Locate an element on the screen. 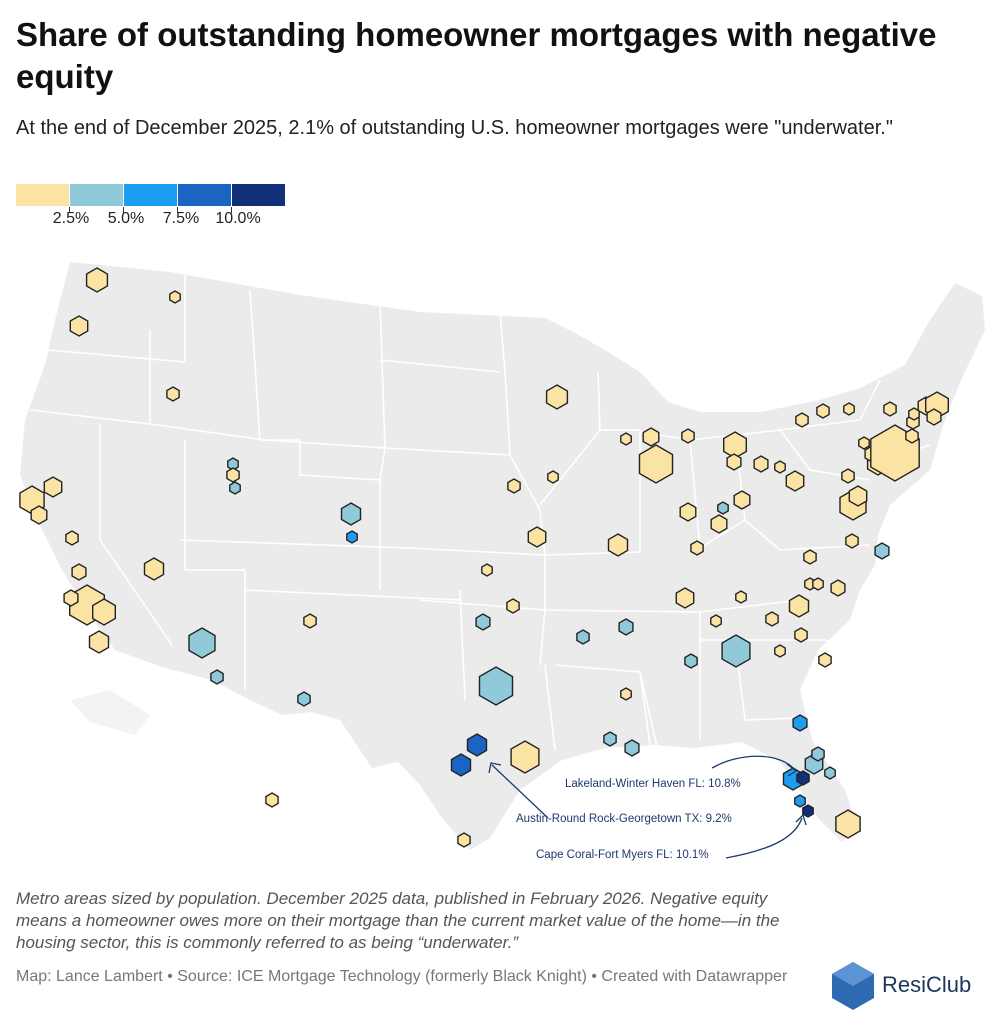 This screenshot has height=1024, width=1004. annotation-lakeland: Lakeland-Winter Haven FL: 10.8% is located at coordinates (653, 784).